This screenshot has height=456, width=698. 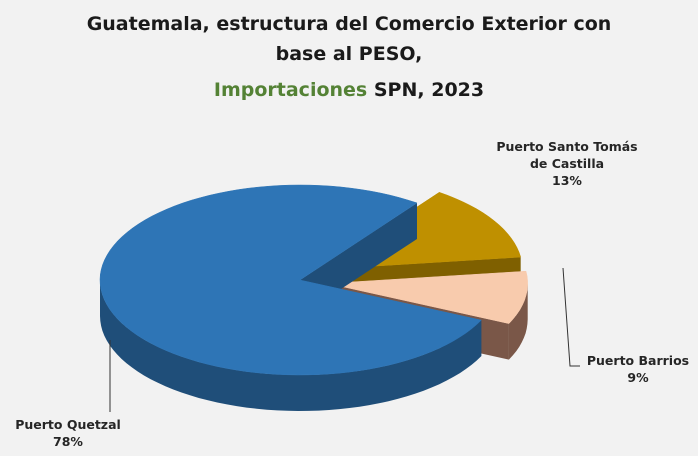 I want to click on label-name: Puerto Quetzal, so click(x=68, y=424).